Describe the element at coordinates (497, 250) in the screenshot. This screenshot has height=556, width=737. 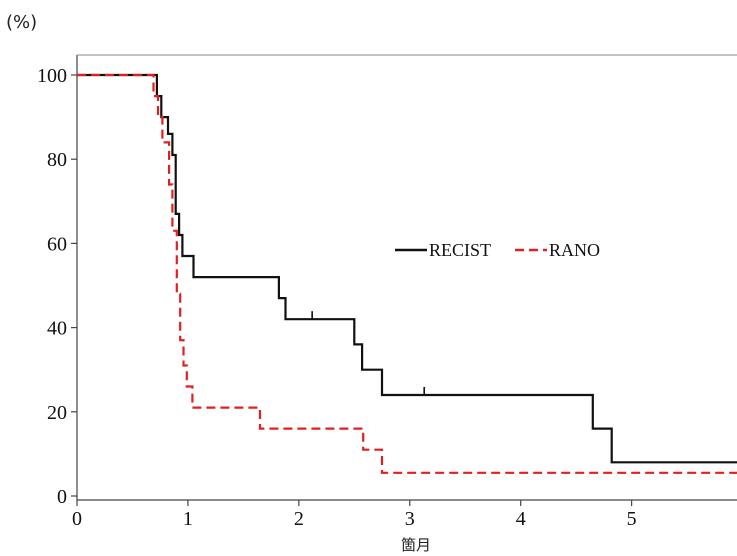
I see `chart-legend: RECIST RANO` at that location.